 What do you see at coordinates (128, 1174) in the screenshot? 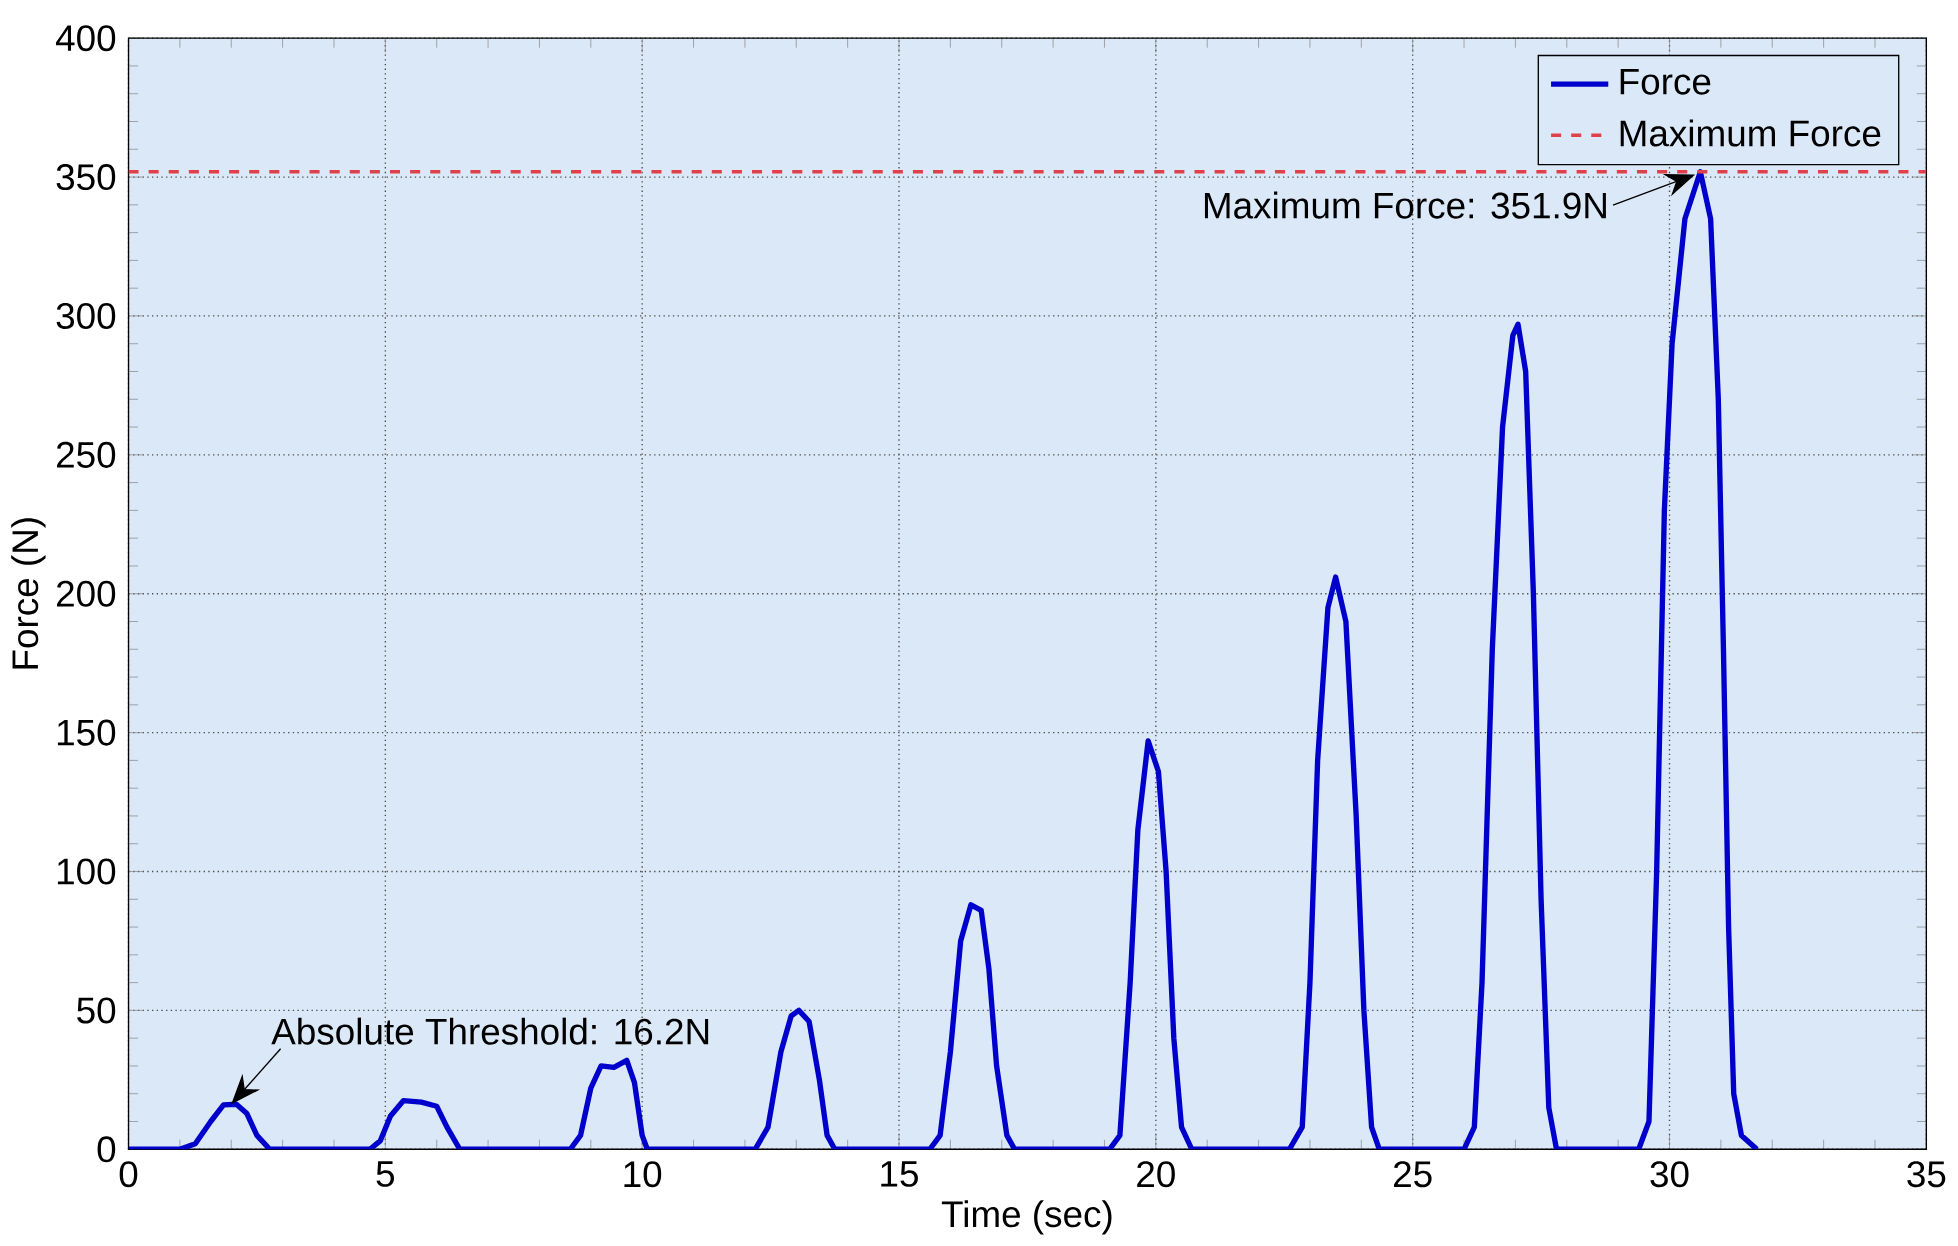
I see `x-tick-label: 0` at bounding box center [128, 1174].